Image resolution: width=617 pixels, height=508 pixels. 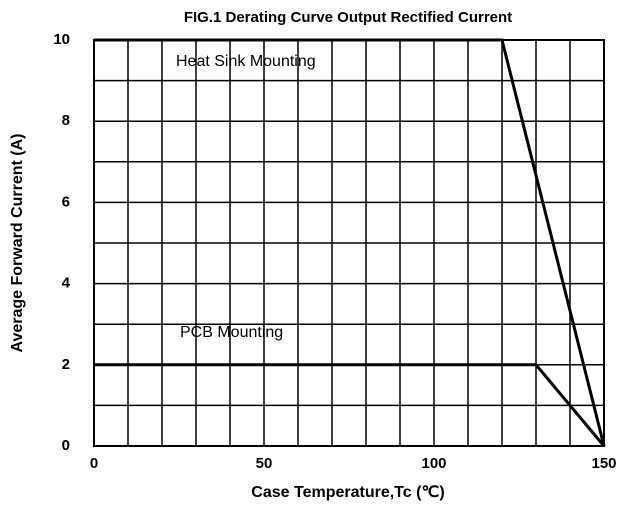 I want to click on y-tick-label: 6, so click(x=66, y=201).